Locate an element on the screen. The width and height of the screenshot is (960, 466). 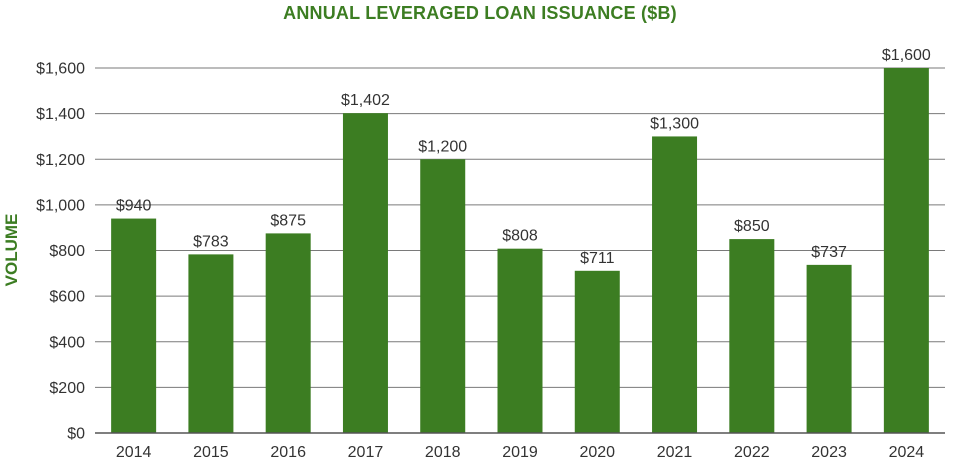
data-label: $808 is located at coordinates (520, 236).